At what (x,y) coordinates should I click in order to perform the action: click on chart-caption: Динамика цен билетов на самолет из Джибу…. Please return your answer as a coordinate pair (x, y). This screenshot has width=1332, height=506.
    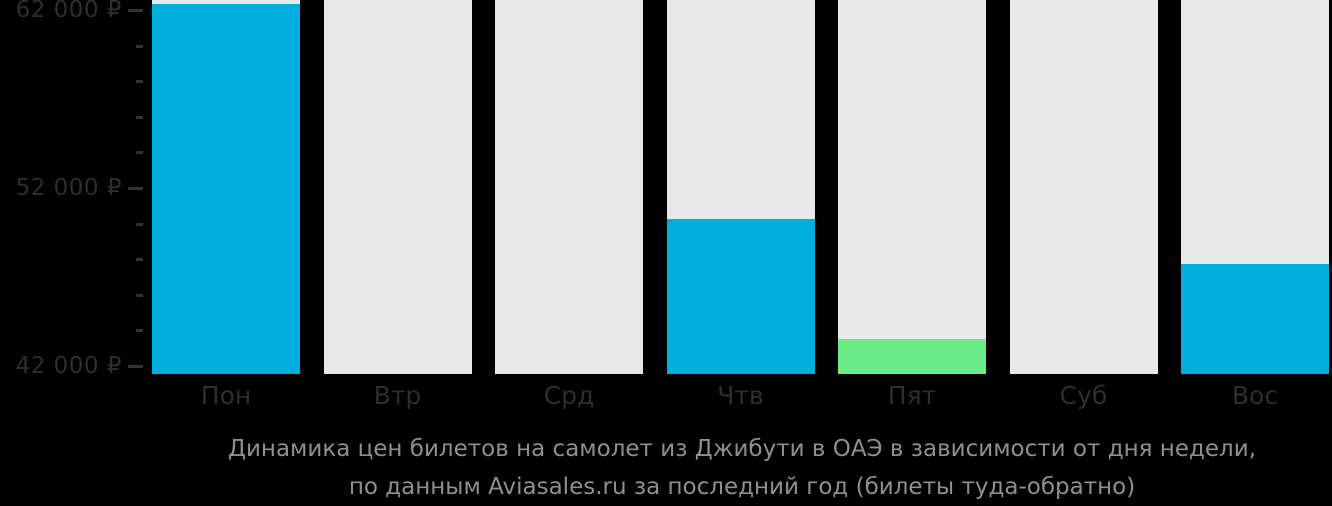
    Looking at the image, I should click on (742, 468).